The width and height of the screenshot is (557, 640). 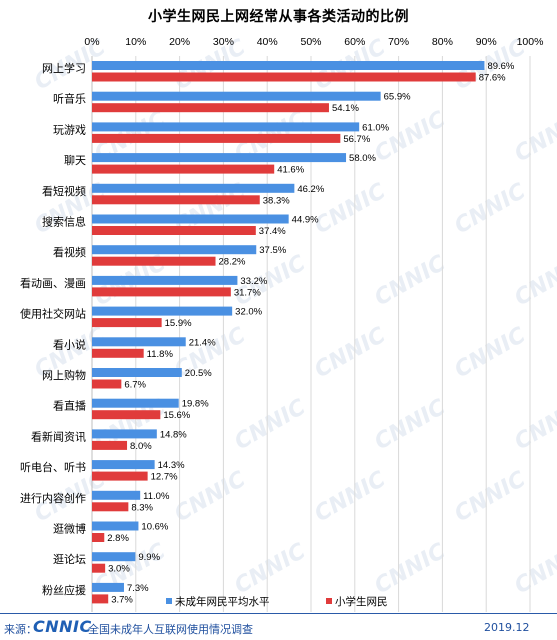 I want to click on category-label: 搜索信息, so click(x=64, y=222).